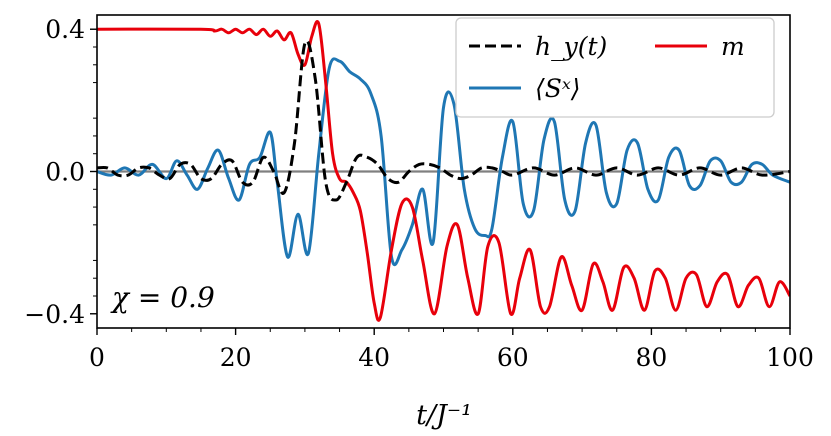 The height and width of the screenshot is (436, 831). What do you see at coordinates (236, 357) in the screenshot?
I see `x-tick-label: 20` at bounding box center [236, 357].